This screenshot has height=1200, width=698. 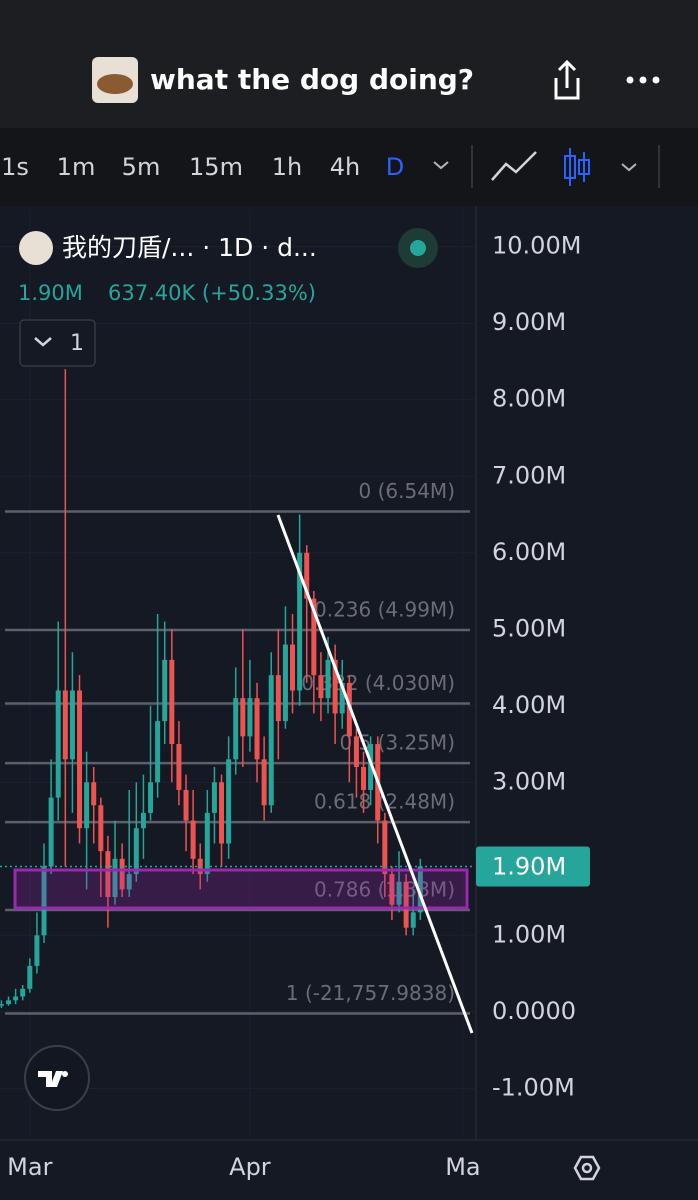 What do you see at coordinates (533, 1087) in the screenshot?
I see `y-tick-label: -1.00M` at bounding box center [533, 1087].